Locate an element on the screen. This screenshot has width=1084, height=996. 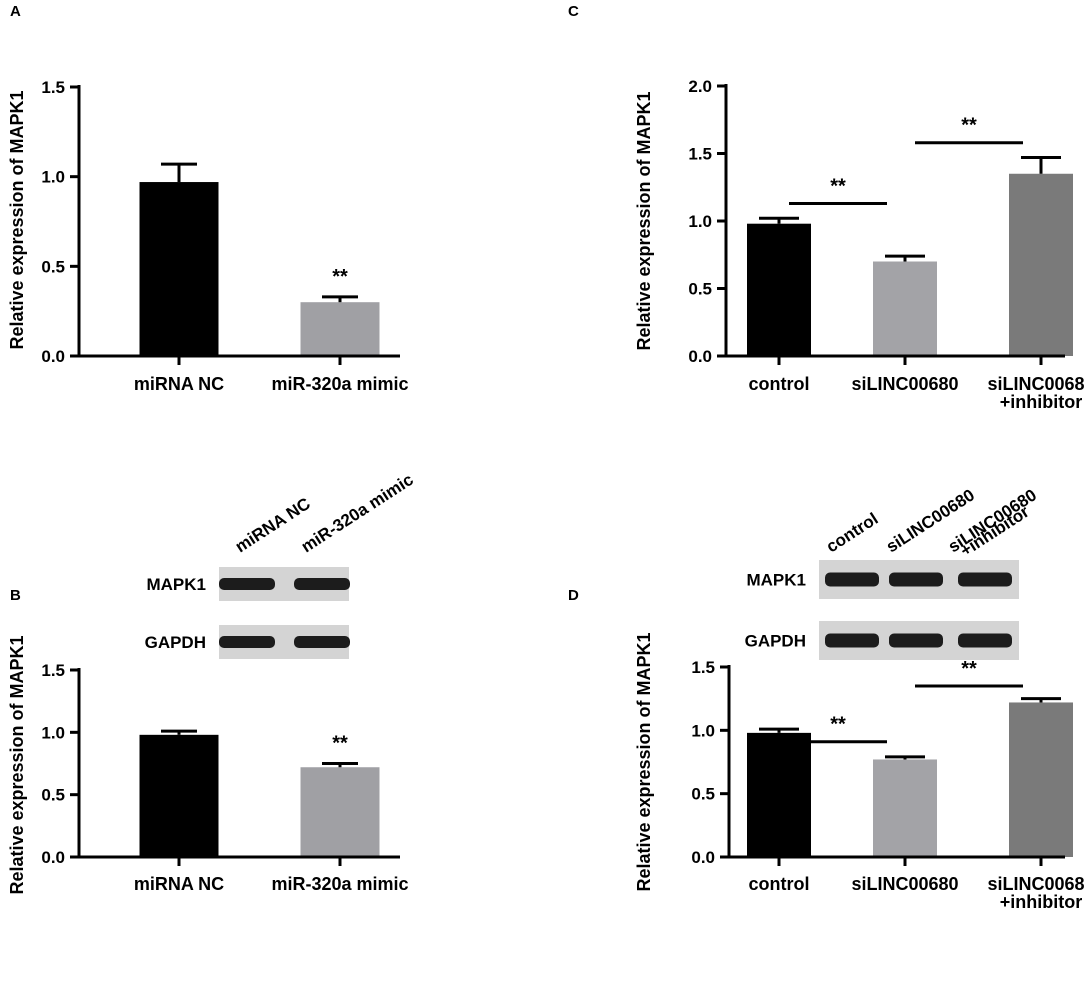
comparison-label-d-0: ** is located at coordinates (838, 725).